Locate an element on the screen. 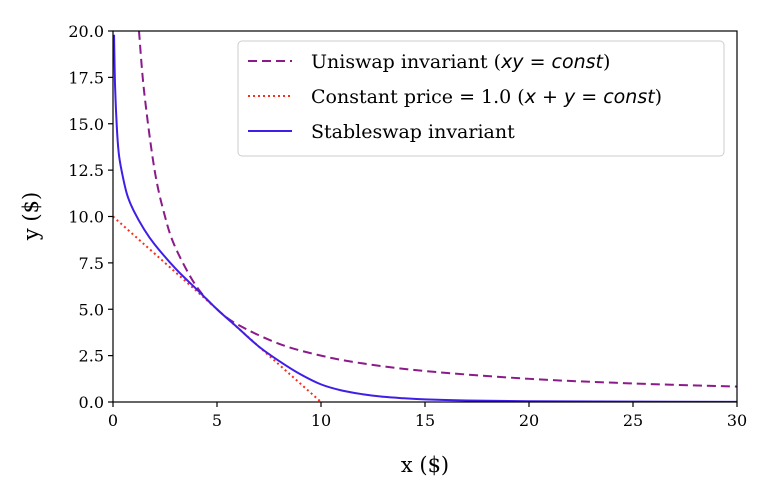 The width and height of the screenshot is (770, 490). y-tick-label: 12.5 is located at coordinates (86, 170).